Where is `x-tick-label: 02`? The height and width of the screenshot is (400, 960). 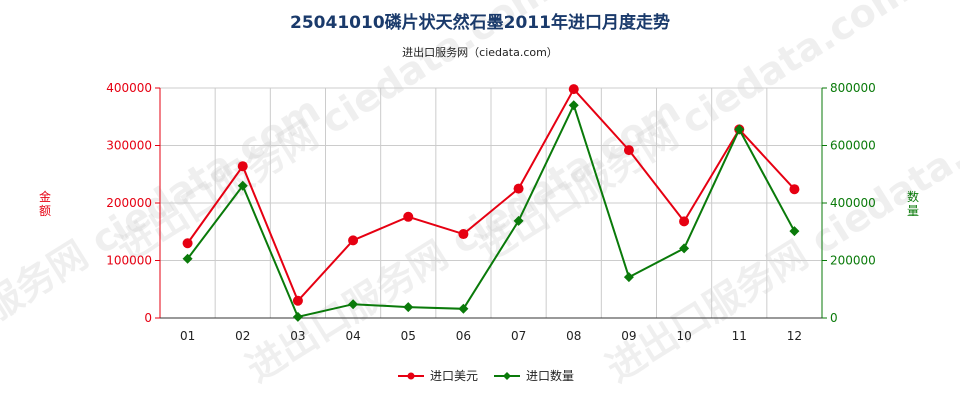
x-tick-label: 02 is located at coordinates (242, 336).